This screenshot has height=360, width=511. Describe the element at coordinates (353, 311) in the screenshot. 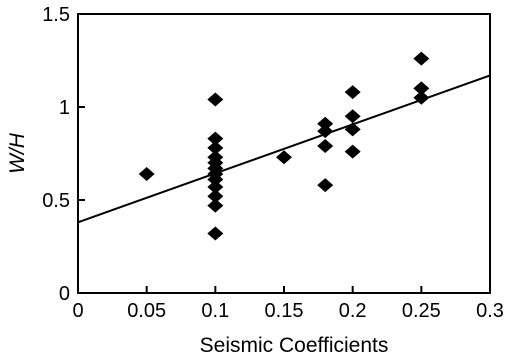

I see `x-tick-label: 0.2` at that location.